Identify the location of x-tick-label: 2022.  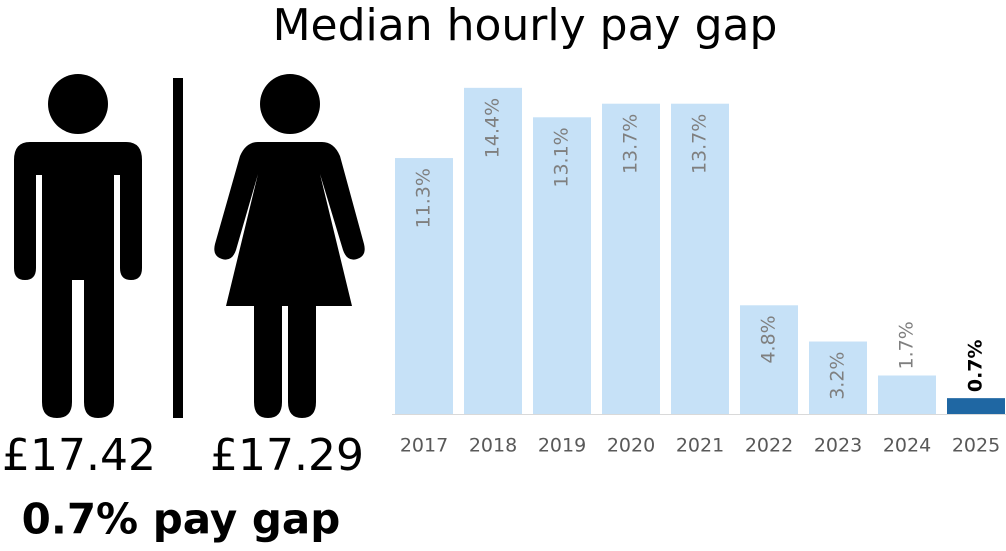
(769, 446).